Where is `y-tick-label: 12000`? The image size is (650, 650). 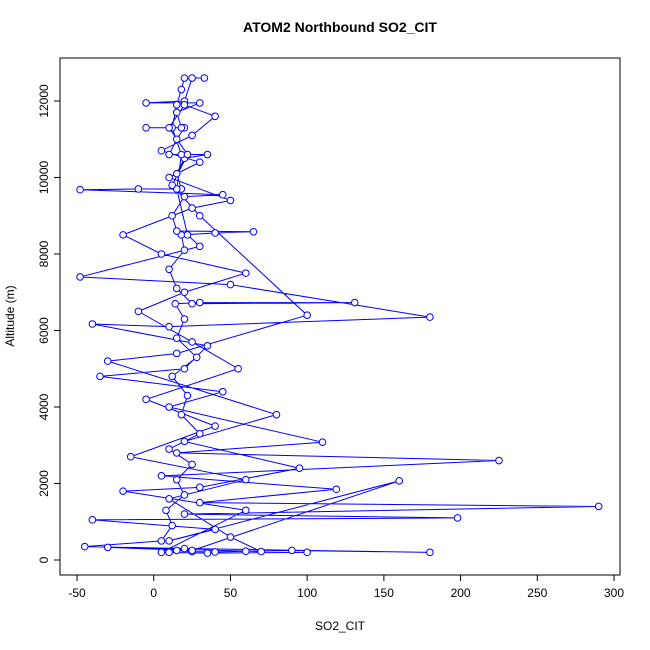
y-tick-label: 12000 is located at coordinates (44, 101).